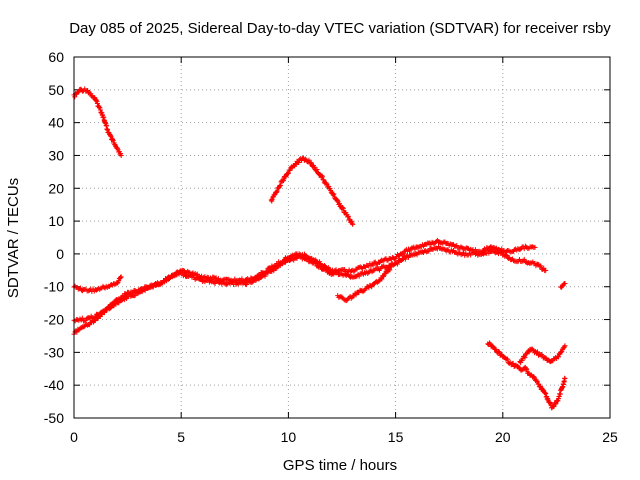  Describe the element at coordinates (60, 254) in the screenshot. I see `y-tick-label: 0` at that location.